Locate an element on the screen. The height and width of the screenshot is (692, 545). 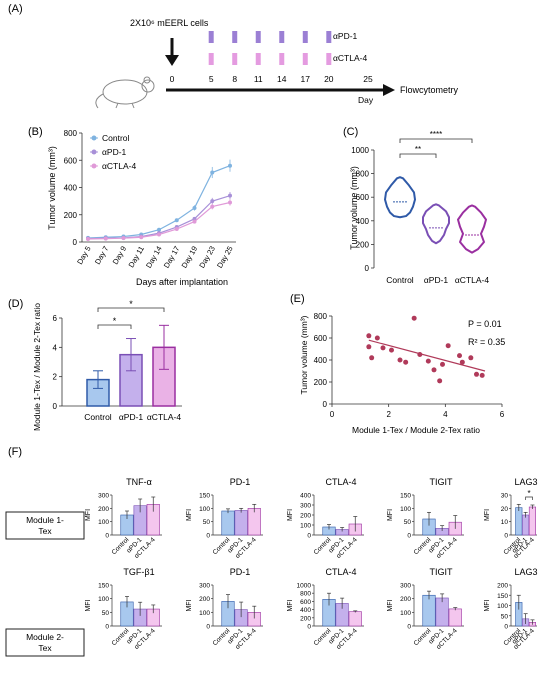
c-y-tick-label: 0 is located at coordinates (367, 268).